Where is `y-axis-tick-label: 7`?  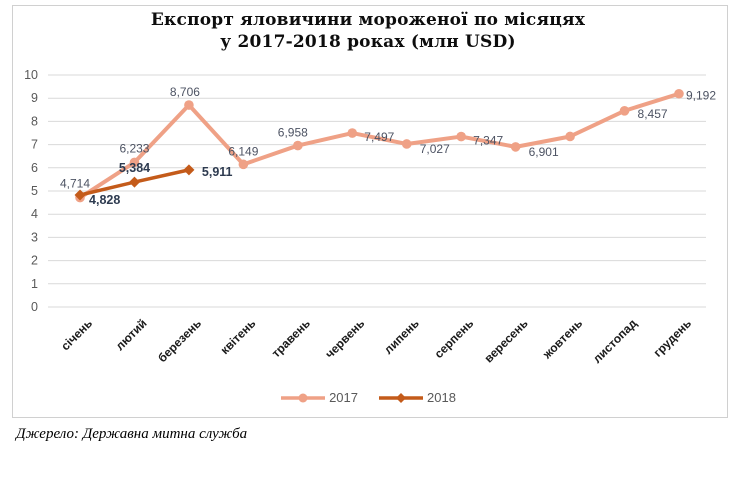 y-axis-tick-label: 7 is located at coordinates (34, 145).